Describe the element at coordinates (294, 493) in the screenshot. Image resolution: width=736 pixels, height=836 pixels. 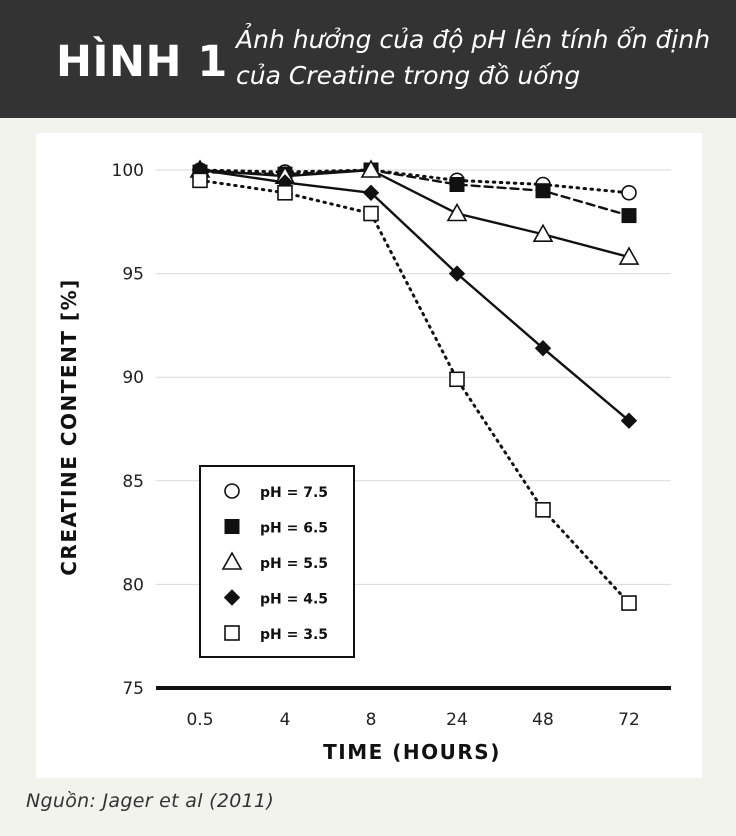
I see `legend-label: pH = 7.5` at that location.